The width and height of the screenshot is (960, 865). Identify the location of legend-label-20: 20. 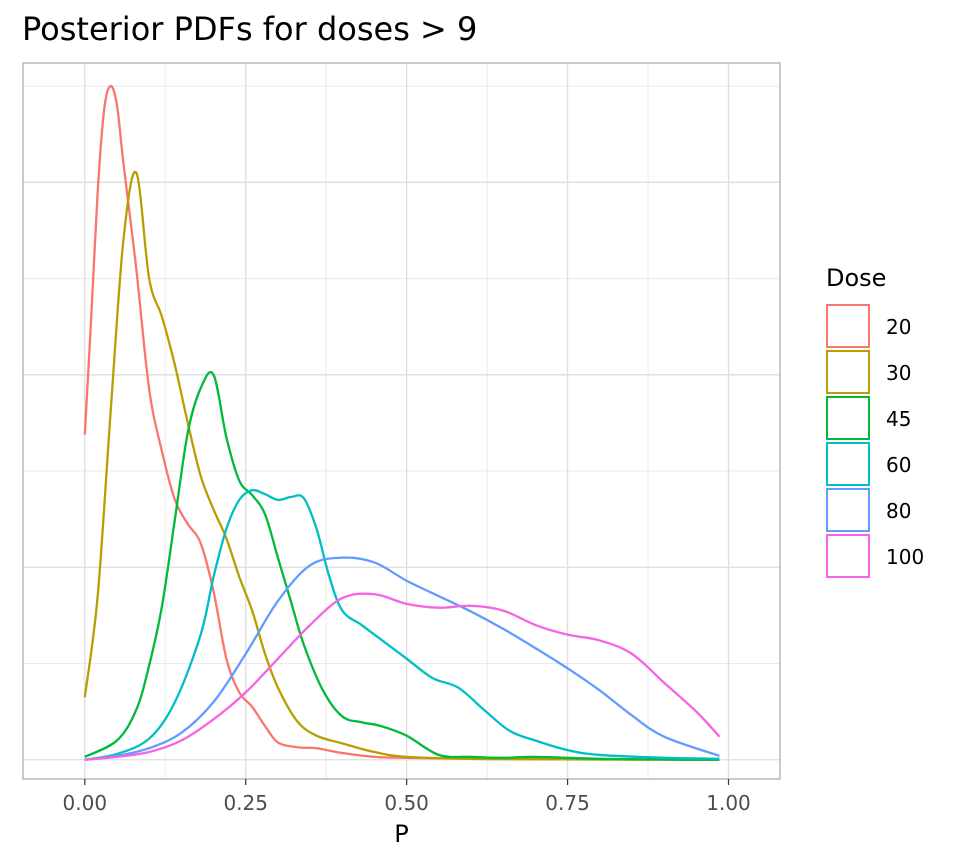
(898, 327).